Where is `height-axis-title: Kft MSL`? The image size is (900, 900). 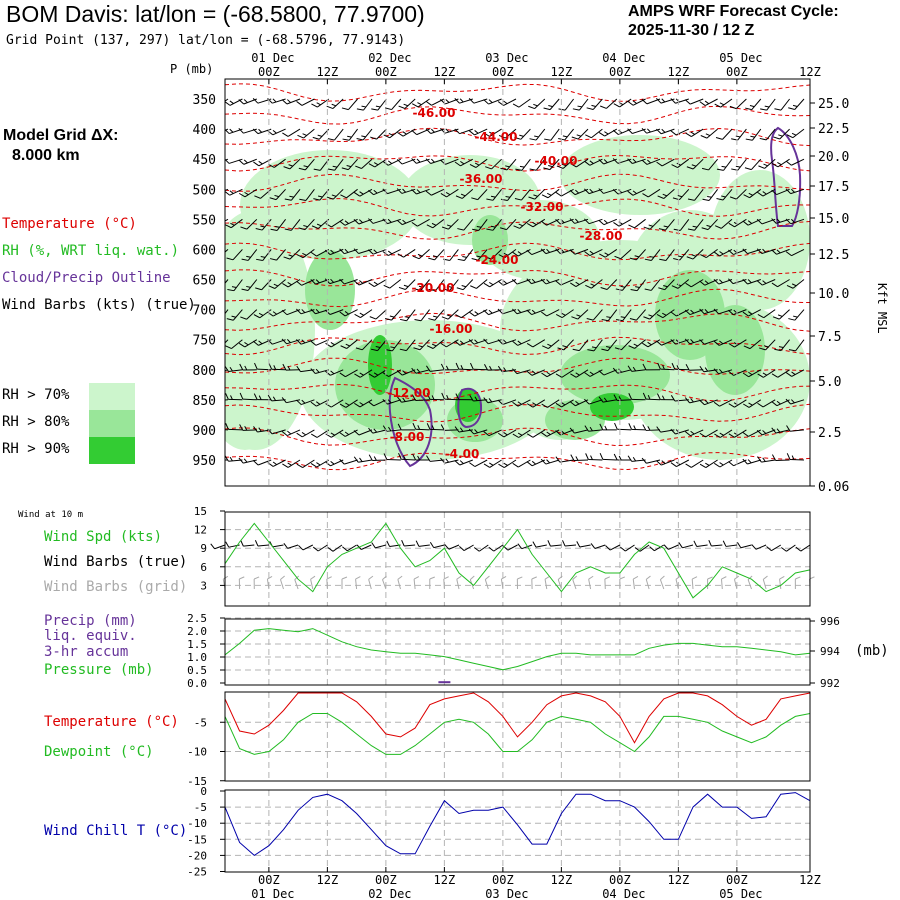 height-axis-title: Kft MSL is located at coordinates (882, 308).